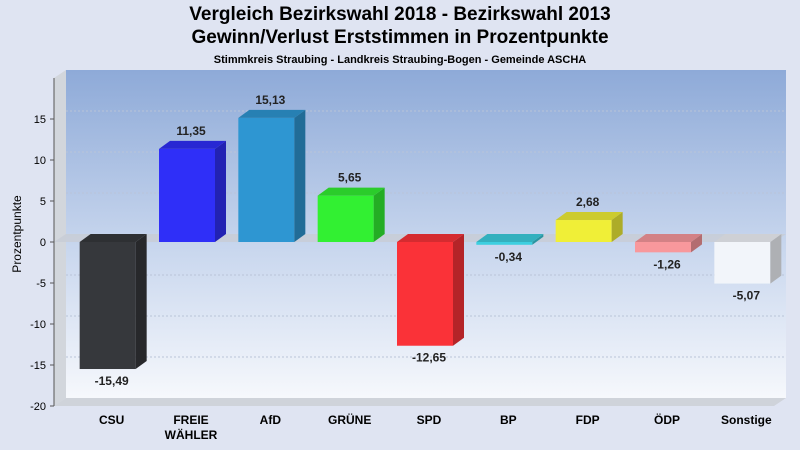 Image resolution: width=800 pixels, height=450 pixels. I want to click on y-tick-label: 10, so click(40, 161).